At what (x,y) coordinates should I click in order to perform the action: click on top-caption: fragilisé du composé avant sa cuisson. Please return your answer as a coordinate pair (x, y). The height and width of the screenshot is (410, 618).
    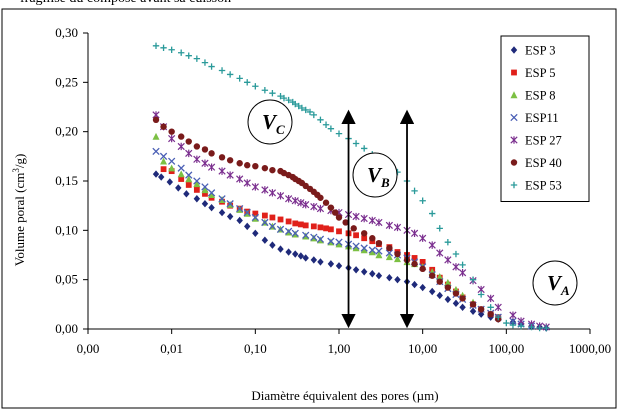
    Looking at the image, I should click on (309, 4).